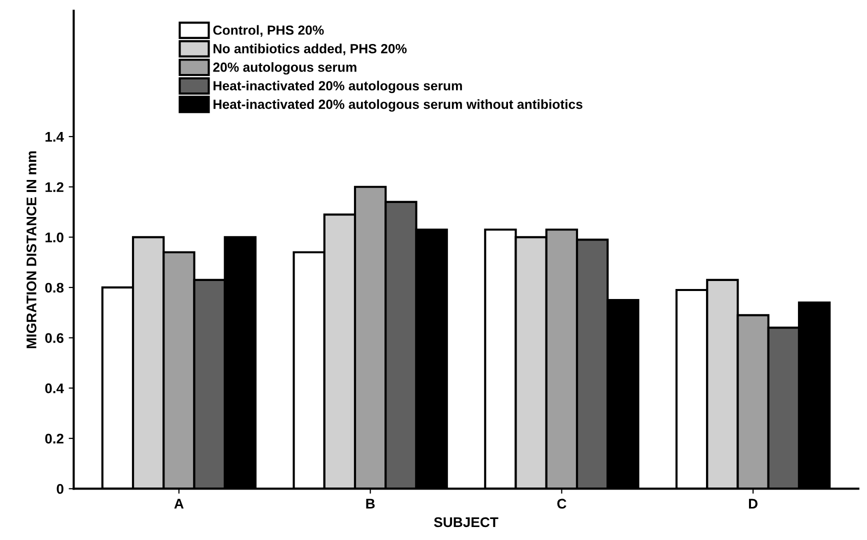  Describe the element at coordinates (268, 31) in the screenshot. I see `legend-label: Control, PHS 20%` at that location.